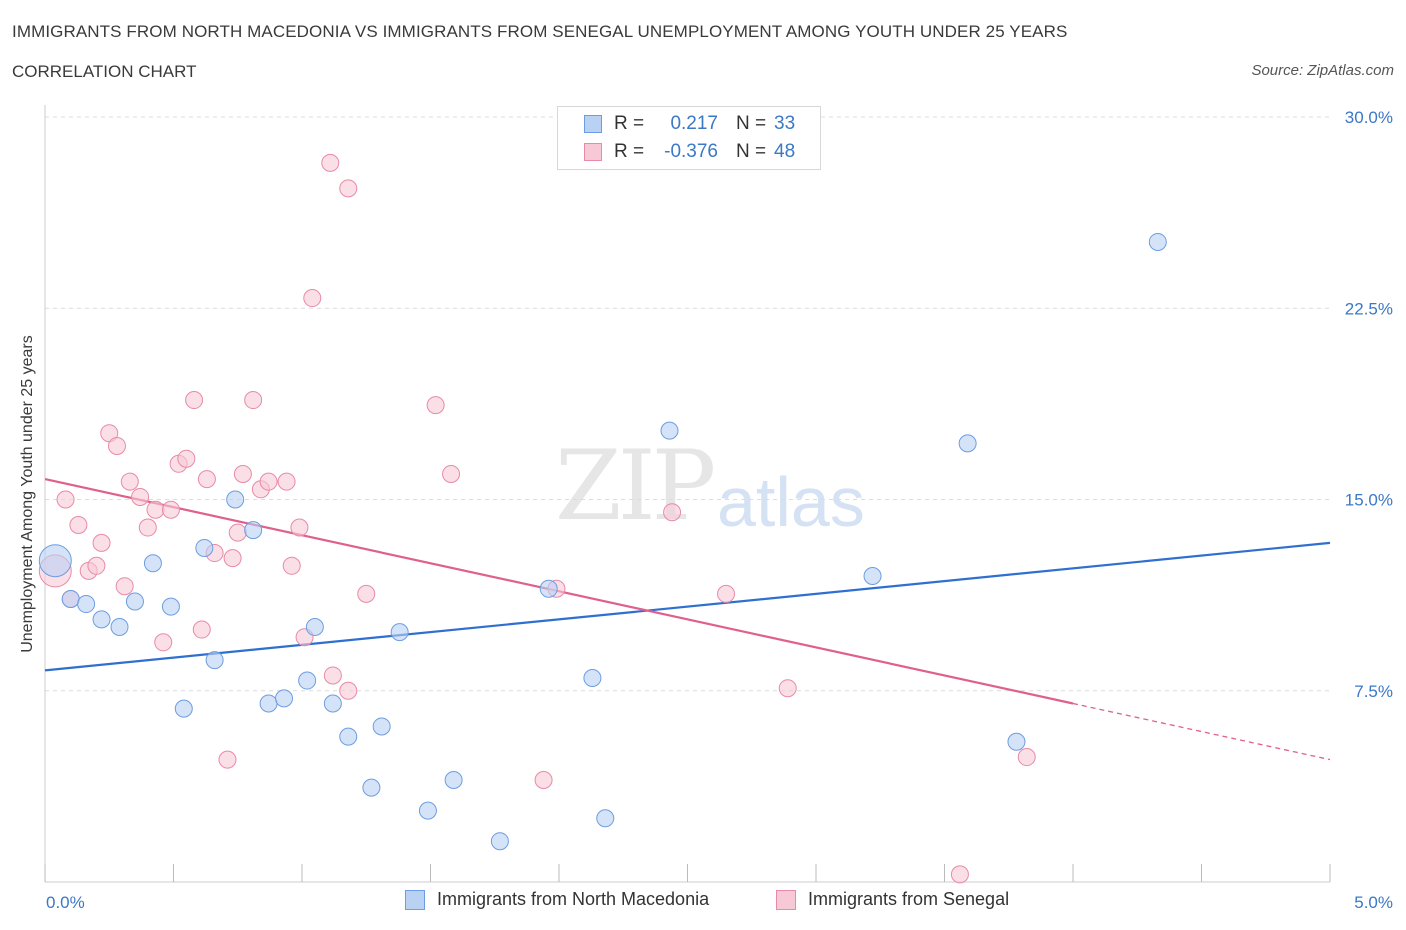 This screenshot has height=930, width=1406. Describe the element at coordinates (694, 123) in the screenshot. I see `legend-r-value: 0.217` at that location.